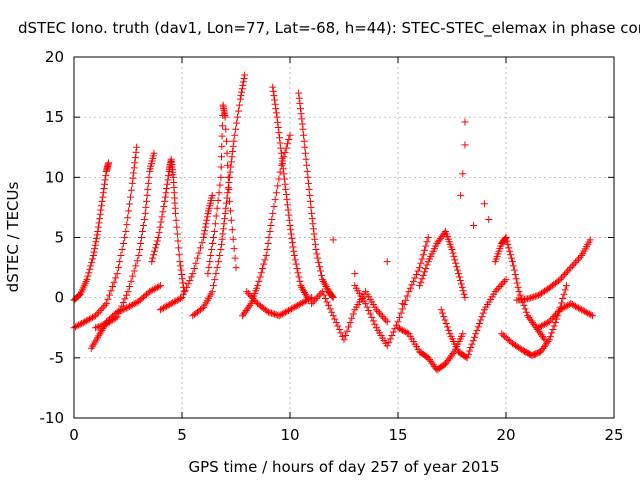 This screenshot has width=640, height=480. I want to click on series-arc19, so click(534, 320).